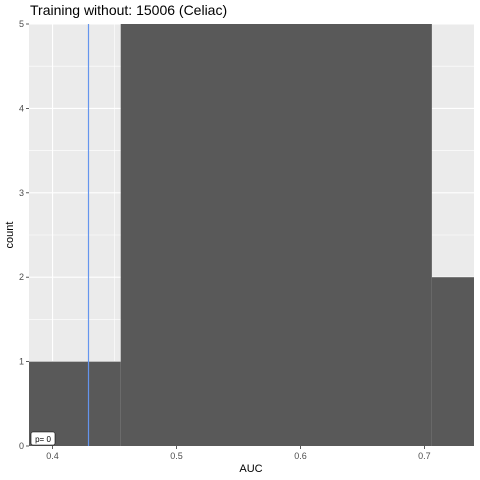  What do you see at coordinates (300, 456) in the screenshot?
I see `x-tick-label: 0.6` at bounding box center [300, 456].